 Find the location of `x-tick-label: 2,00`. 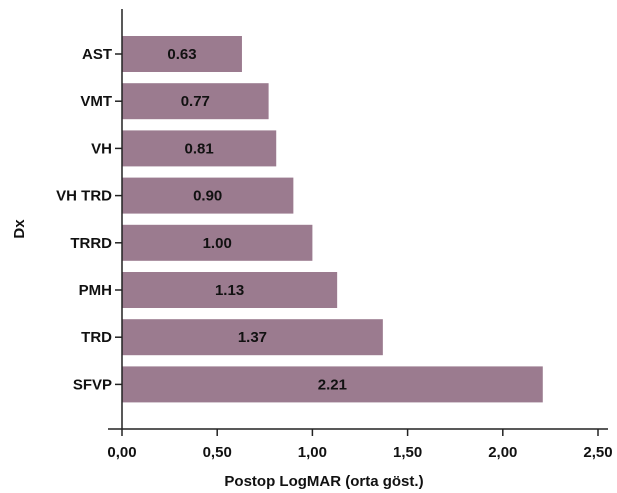

x-tick-label: 2,00 is located at coordinates (502, 452).